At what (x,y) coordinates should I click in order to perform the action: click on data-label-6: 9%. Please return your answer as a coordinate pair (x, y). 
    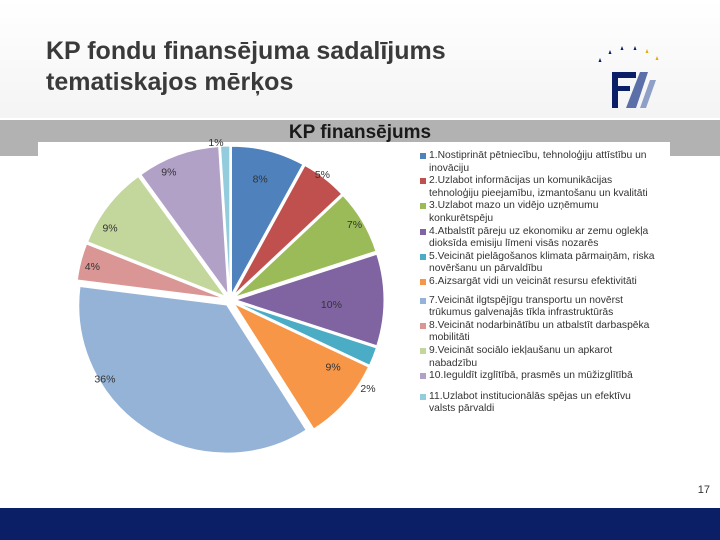
    Looking at the image, I should click on (332, 367).